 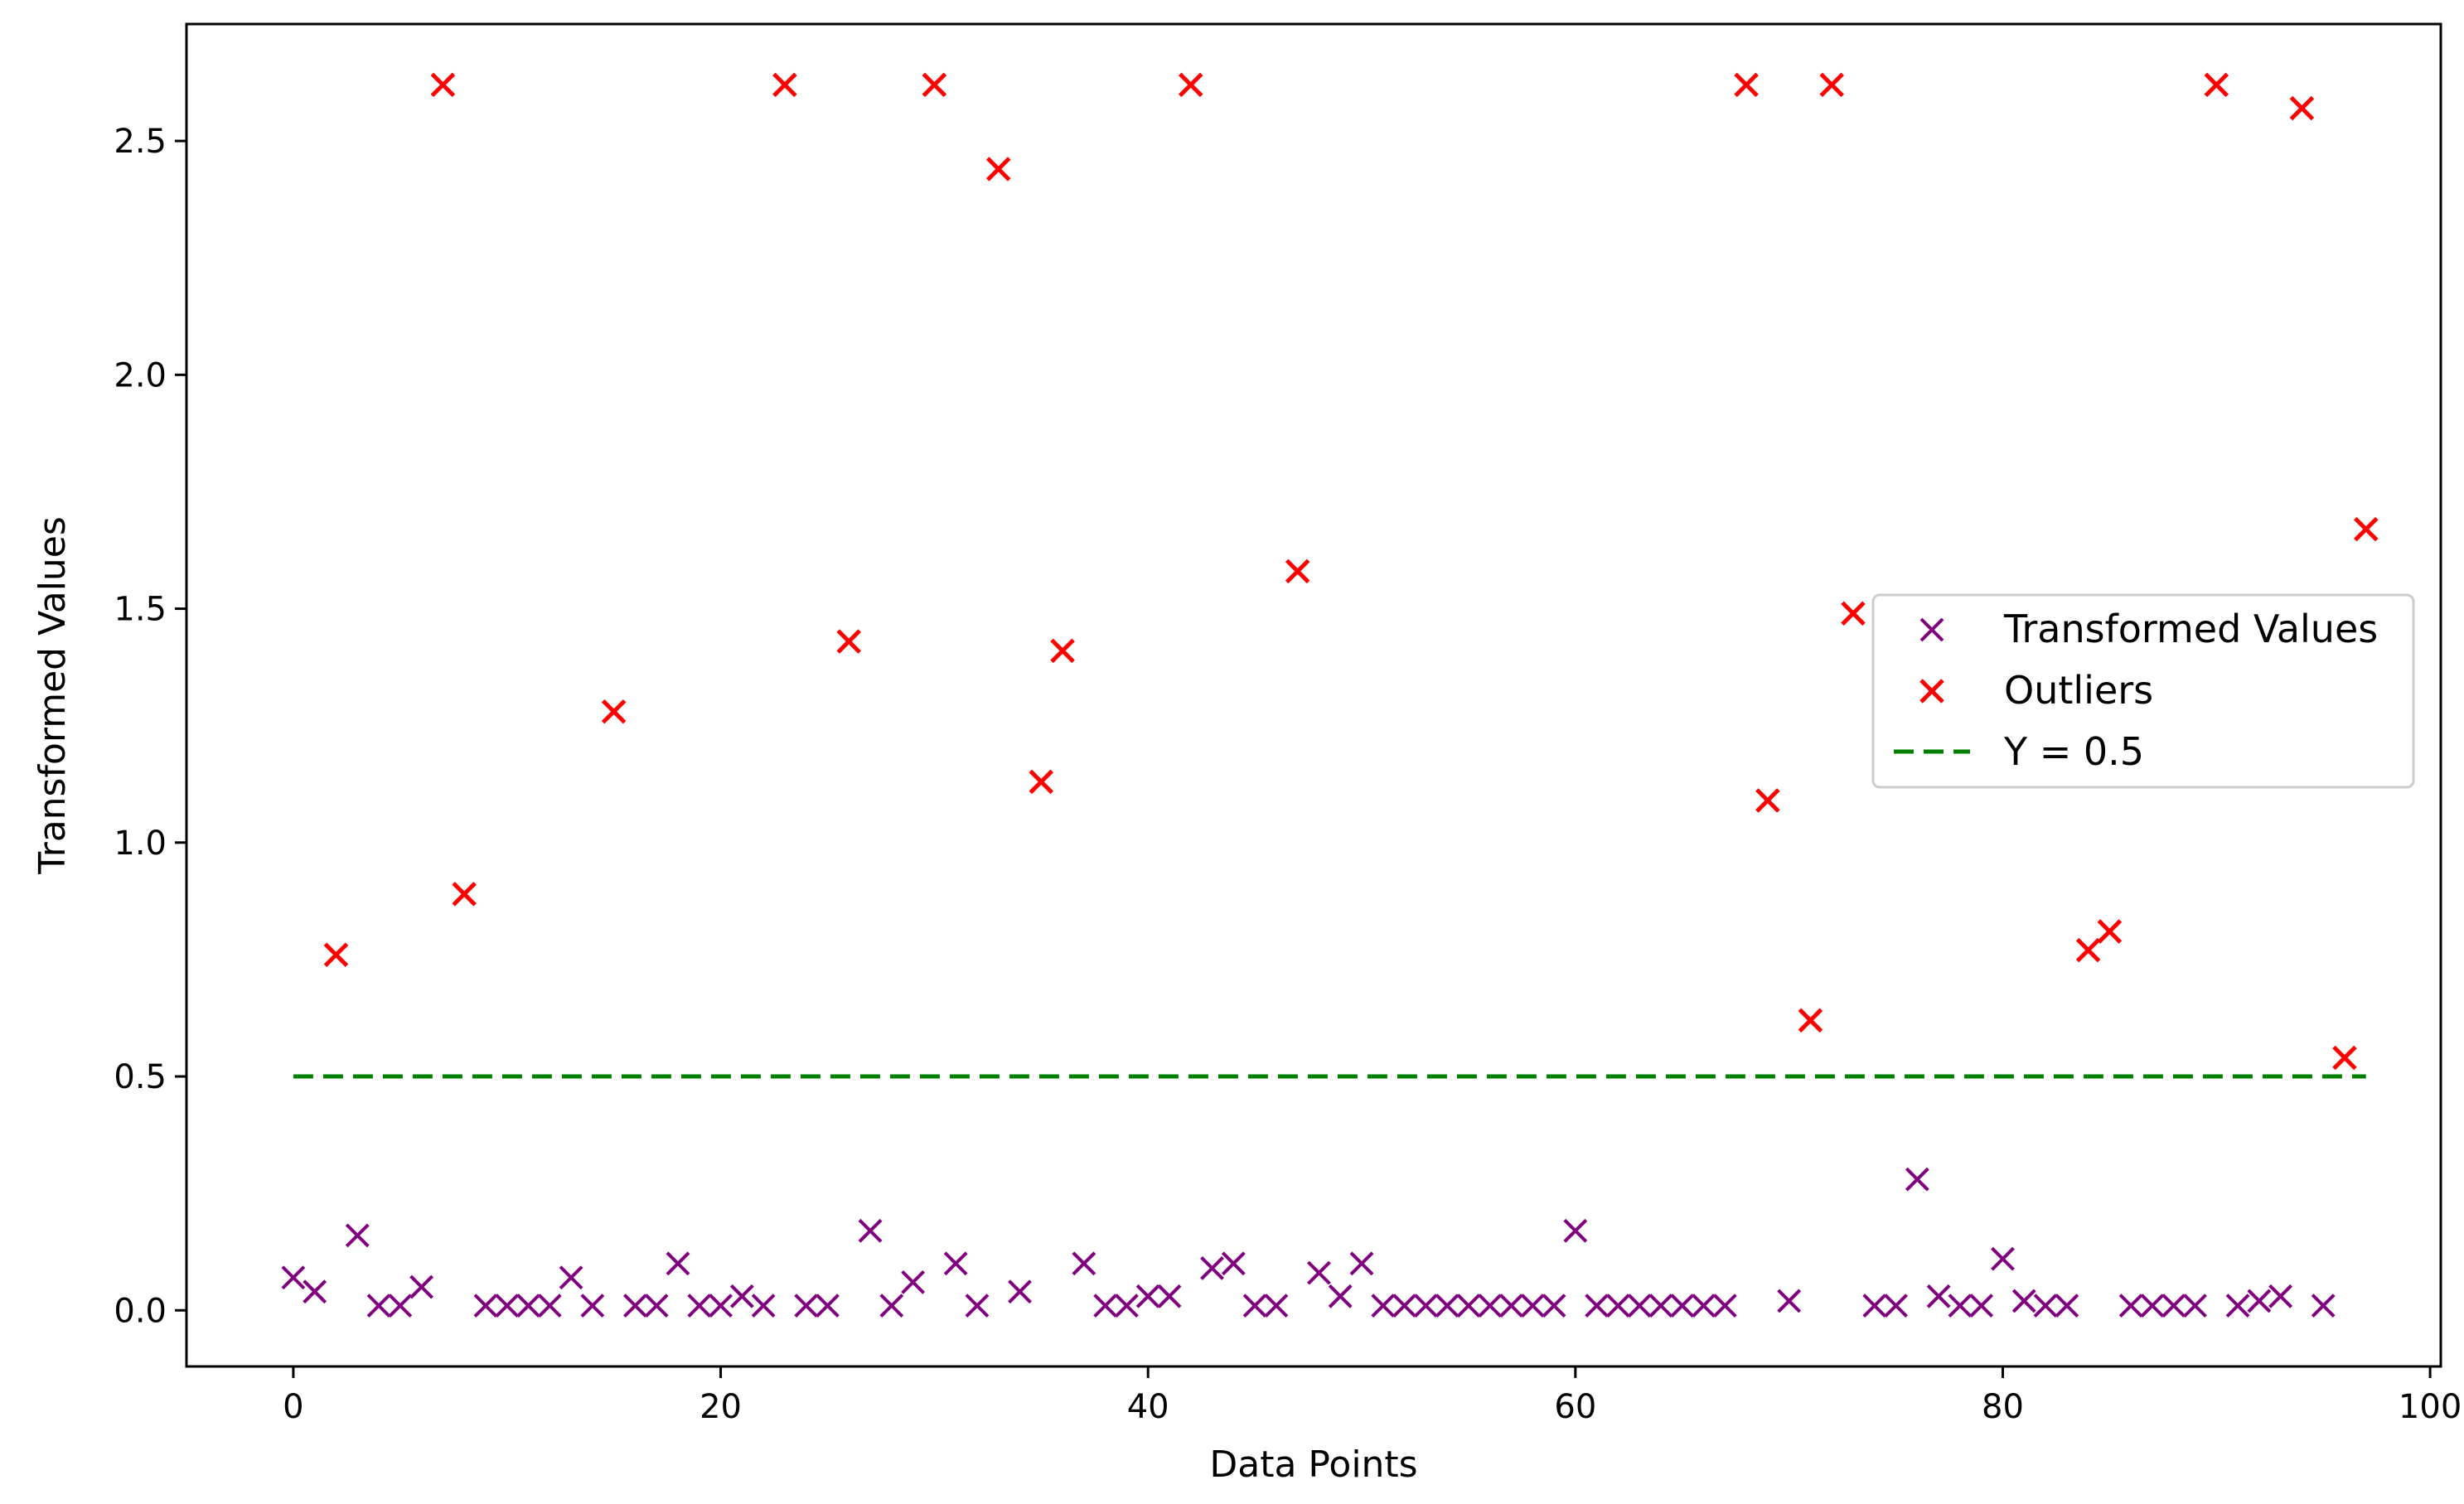 What do you see at coordinates (1148, 1407) in the screenshot?
I see `x-tick-label: 40` at bounding box center [1148, 1407].